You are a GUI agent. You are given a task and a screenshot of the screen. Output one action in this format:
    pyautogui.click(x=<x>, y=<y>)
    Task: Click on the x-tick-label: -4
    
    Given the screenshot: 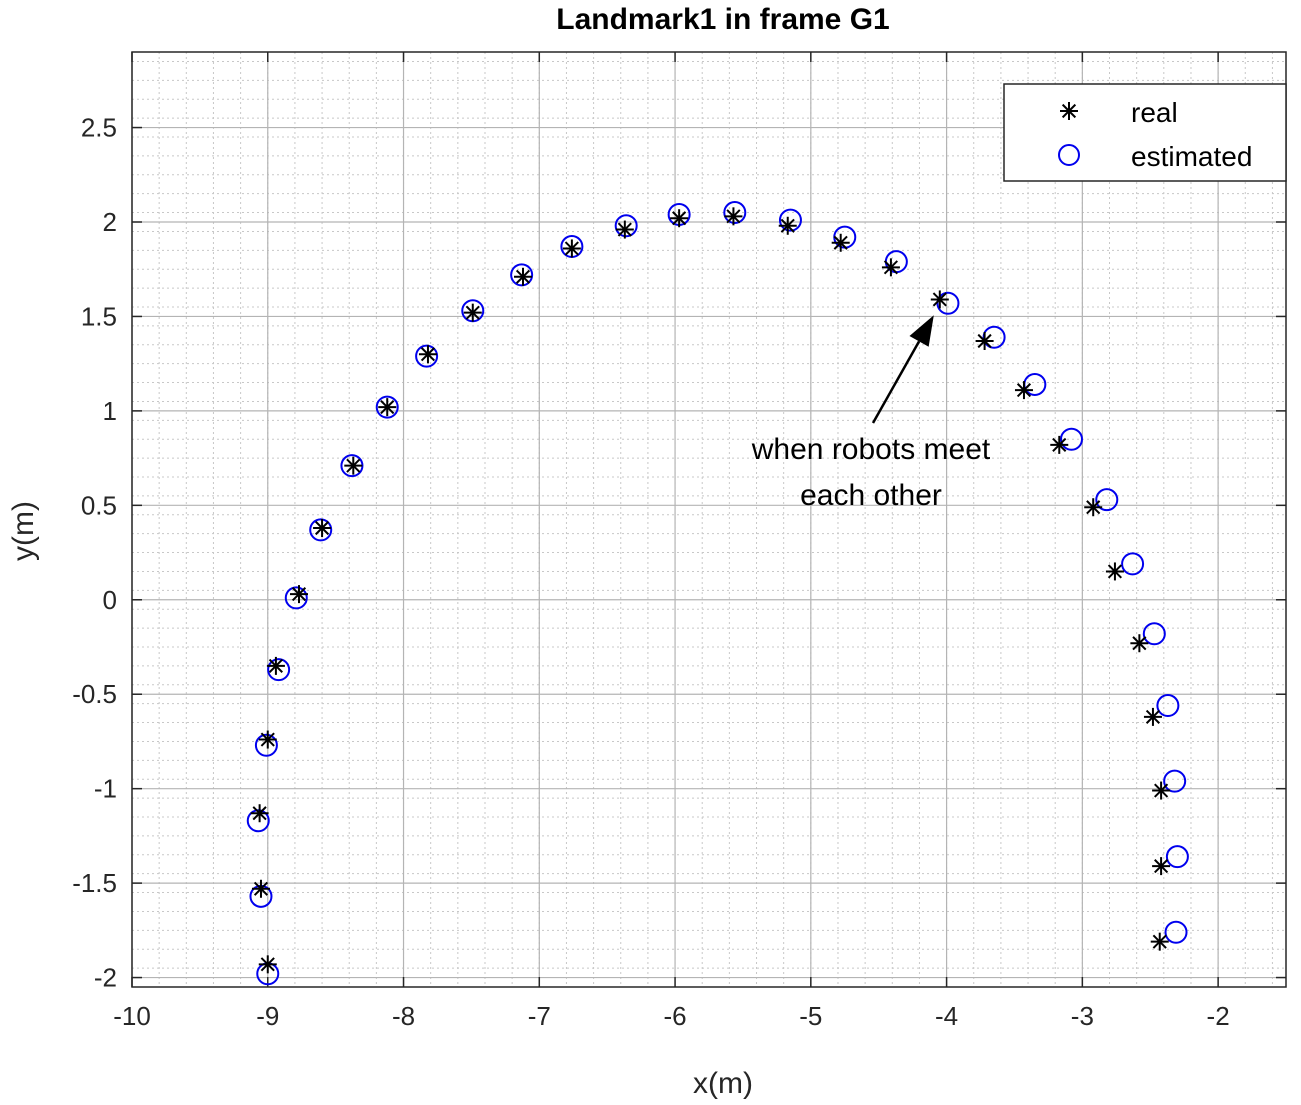 What is the action you would take?
    pyautogui.click(x=946, y=1016)
    